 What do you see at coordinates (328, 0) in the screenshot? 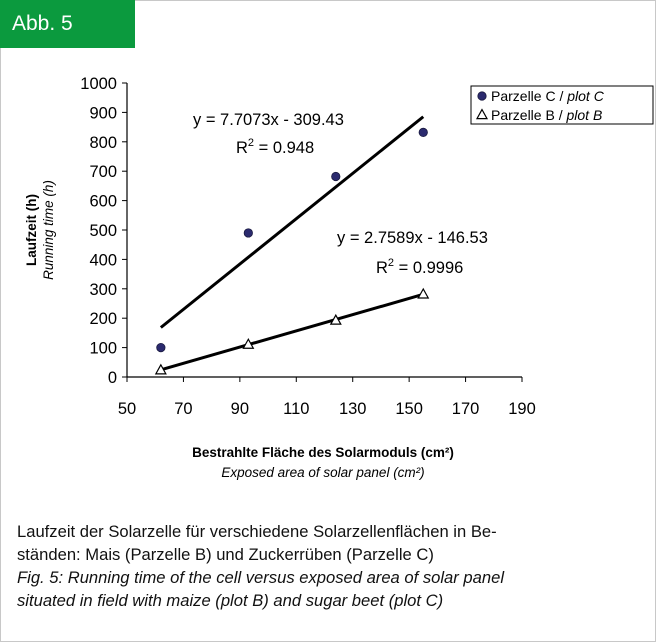
I see `frame-border-top` at bounding box center [328, 0].